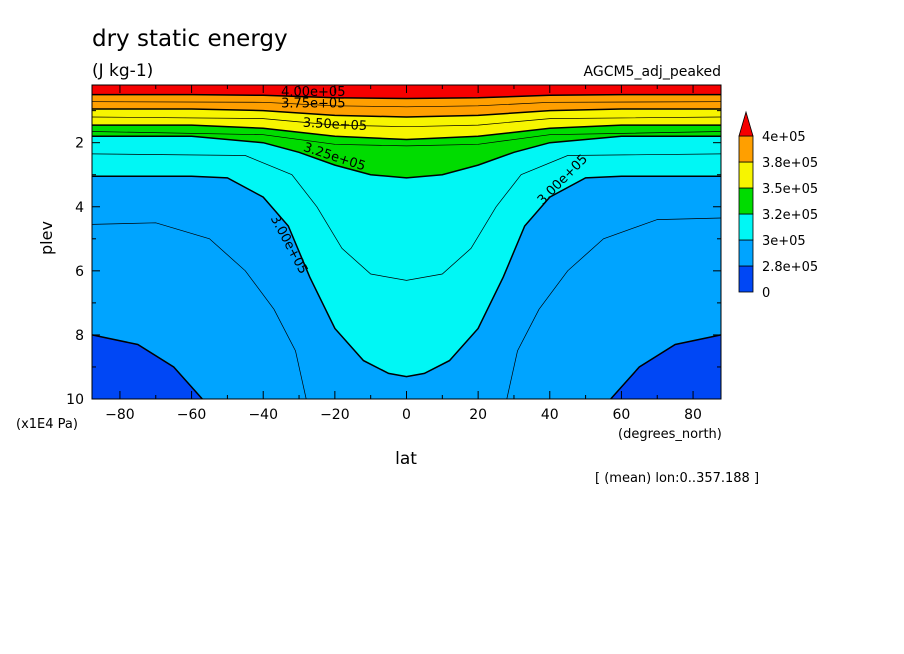 Image resolution: width=904 pixels, height=654 pixels. What do you see at coordinates (784, 241) in the screenshot?
I see `colorbar-label-2: 3e+05` at bounding box center [784, 241].